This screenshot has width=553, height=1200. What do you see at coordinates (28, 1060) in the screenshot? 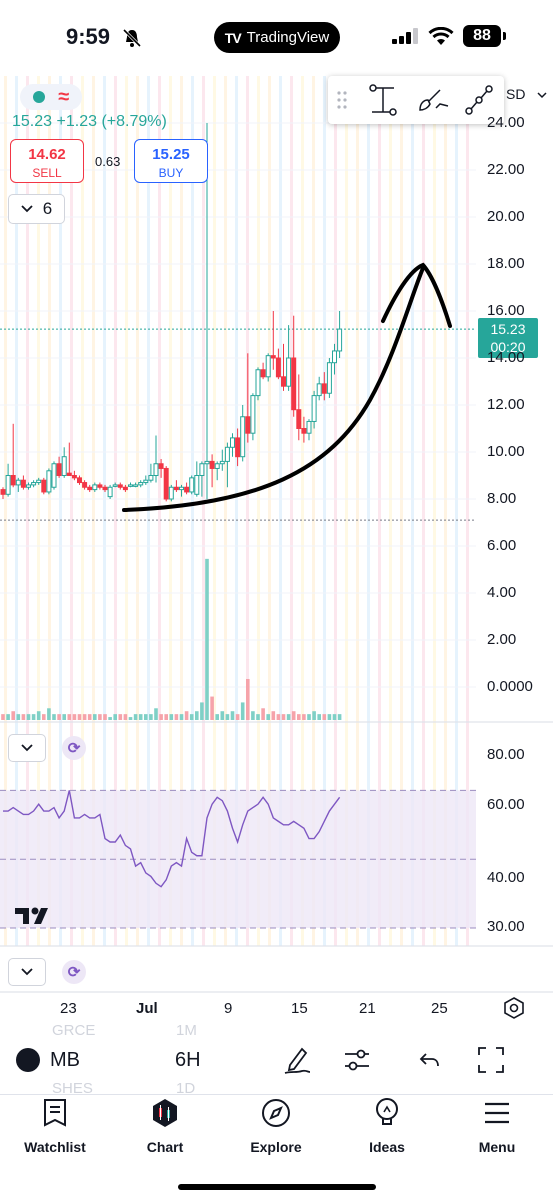
I see `symbol-logo-icon` at bounding box center [28, 1060].